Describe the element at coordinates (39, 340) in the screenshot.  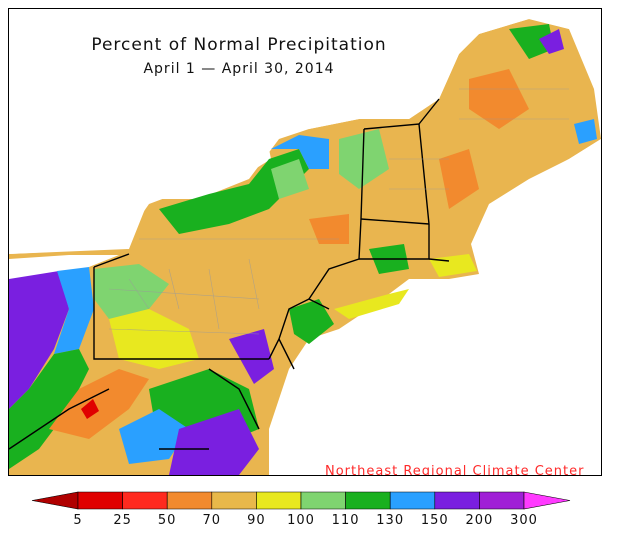
I see `zone-purple-west` at that location.